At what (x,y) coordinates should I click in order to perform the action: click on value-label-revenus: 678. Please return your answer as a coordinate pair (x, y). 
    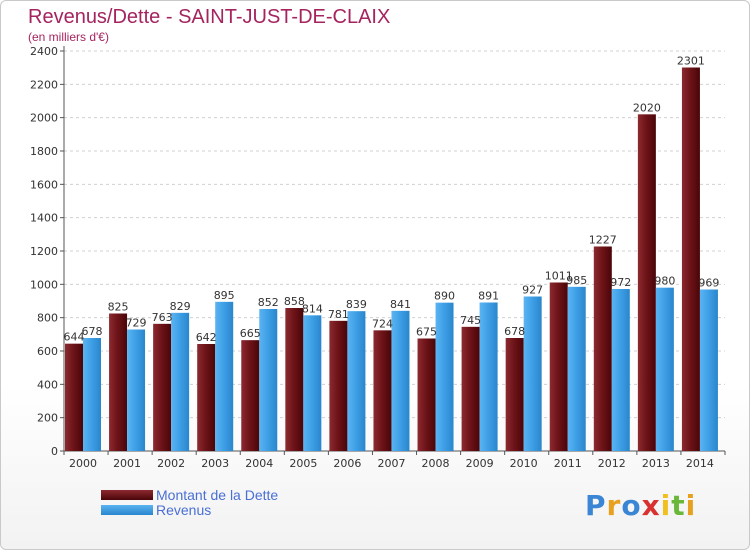
    Looking at the image, I should click on (92, 331).